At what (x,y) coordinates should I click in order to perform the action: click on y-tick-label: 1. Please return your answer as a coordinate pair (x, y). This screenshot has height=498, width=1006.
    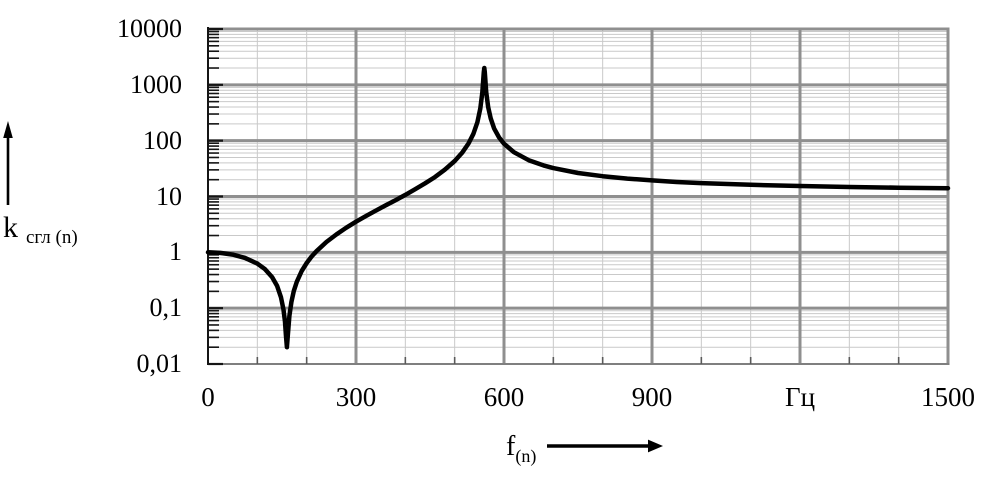
    Looking at the image, I should click on (175, 252).